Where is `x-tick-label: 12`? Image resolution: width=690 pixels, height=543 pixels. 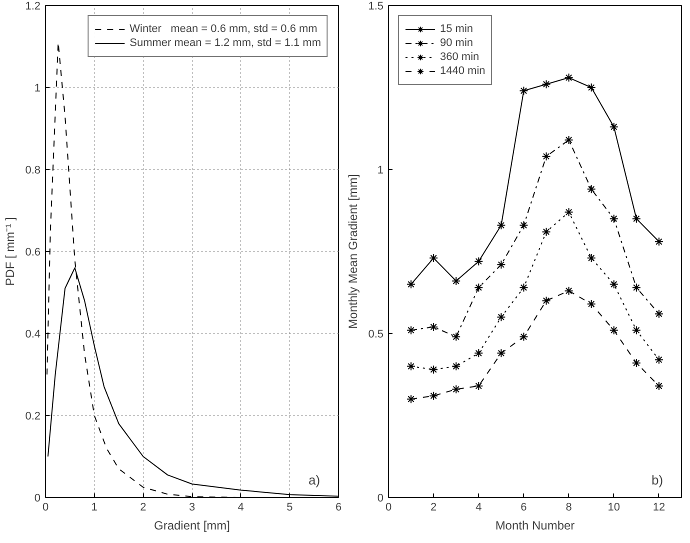 x-tick-label: 12 is located at coordinates (659, 508).